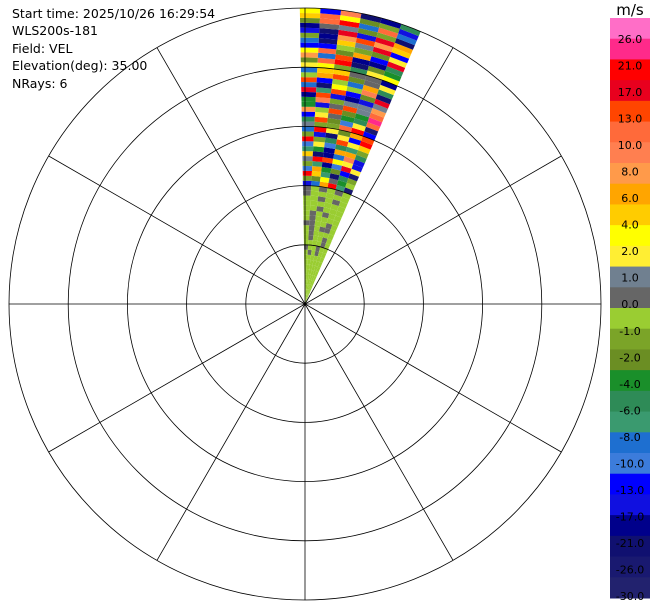 This screenshot has height=610, width=650. Describe the element at coordinates (630, 145) in the screenshot. I see `colorbar-tick-label: 10.0` at that location.